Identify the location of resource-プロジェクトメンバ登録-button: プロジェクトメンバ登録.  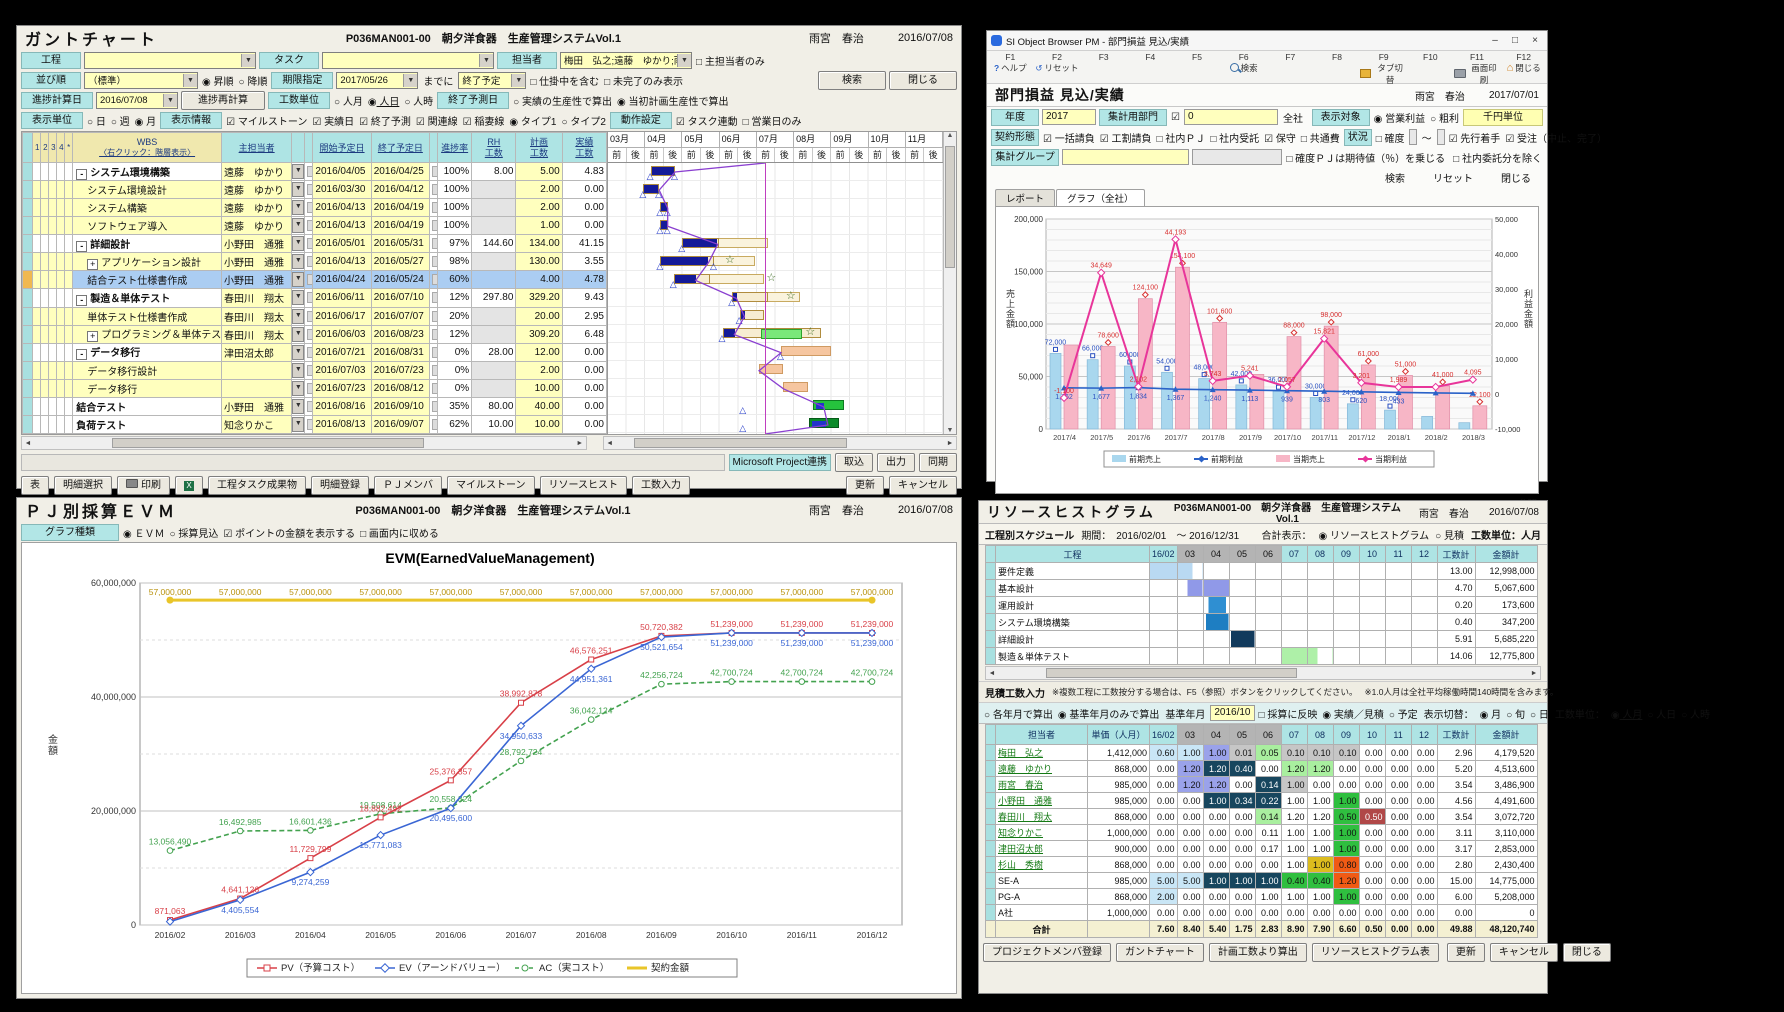
(1047, 952).